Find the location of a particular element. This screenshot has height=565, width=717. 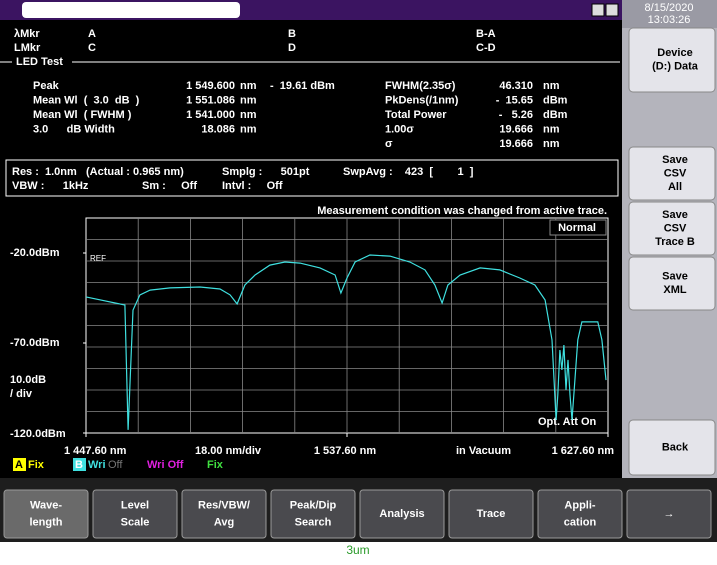

setting: VBW : 1kHz is located at coordinates (50, 186).